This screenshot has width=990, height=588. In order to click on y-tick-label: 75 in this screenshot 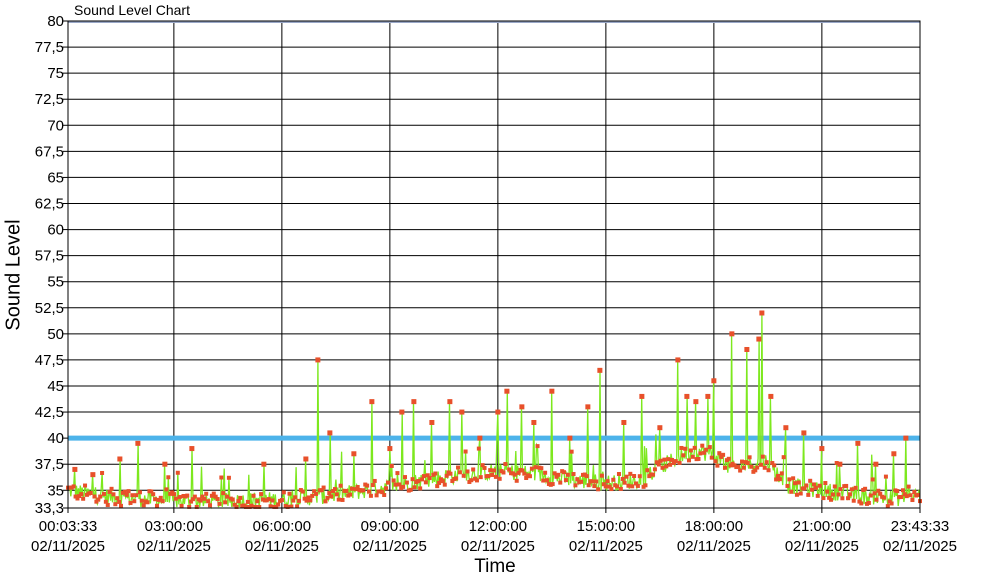, I will do `click(55, 73)`.